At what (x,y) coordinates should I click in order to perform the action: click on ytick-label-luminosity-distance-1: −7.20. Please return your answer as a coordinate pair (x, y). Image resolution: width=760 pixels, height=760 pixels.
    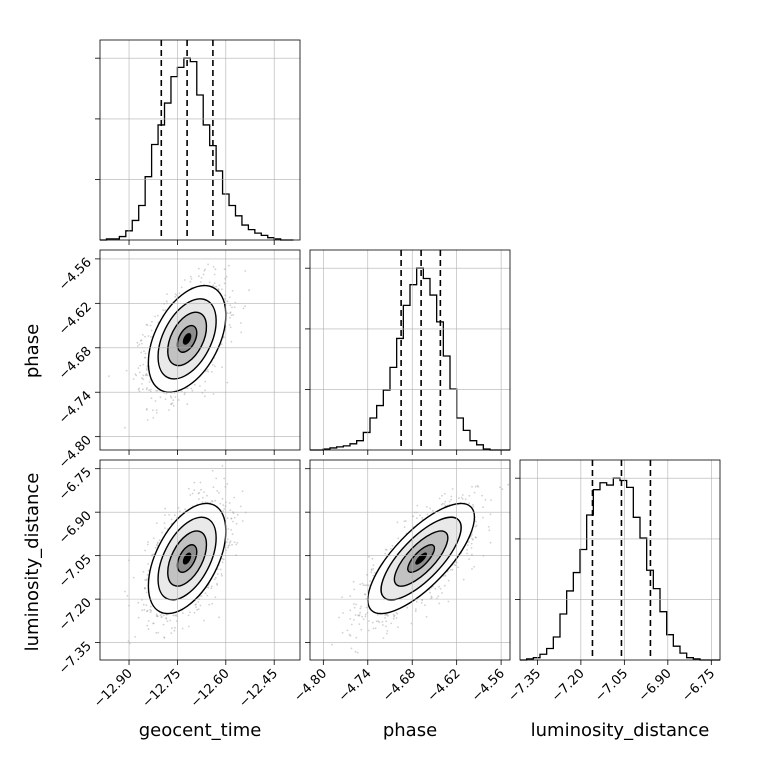
    Looking at the image, I should click on (75, 614).